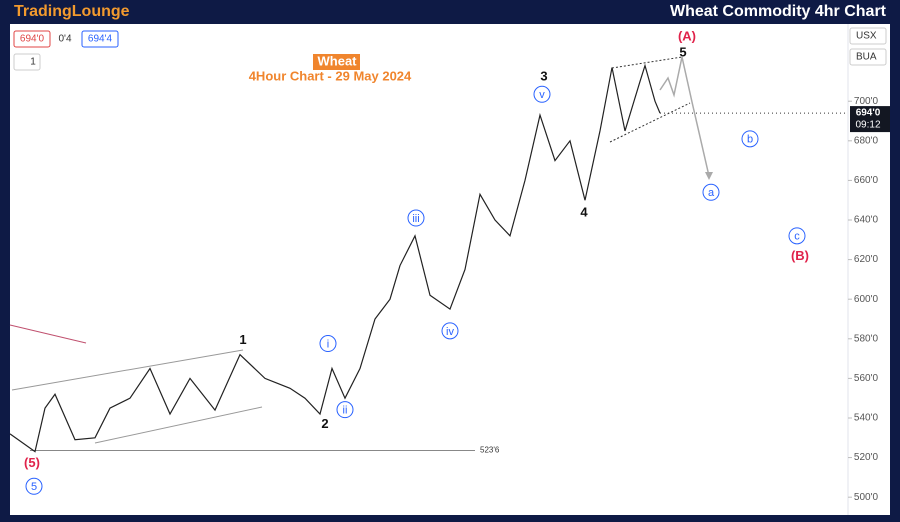 Image resolution: width=900 pixels, height=522 pixels. I want to click on wave-label: i, so click(328, 344).